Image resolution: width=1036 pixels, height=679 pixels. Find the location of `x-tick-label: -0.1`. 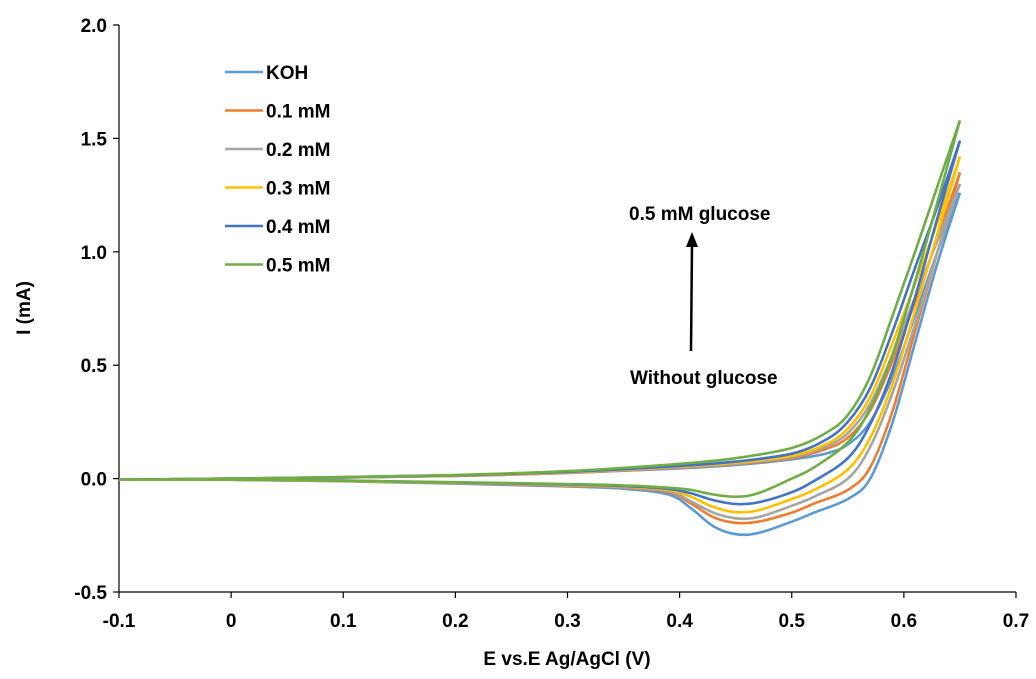

x-tick-label: -0.1 is located at coordinates (119, 621).